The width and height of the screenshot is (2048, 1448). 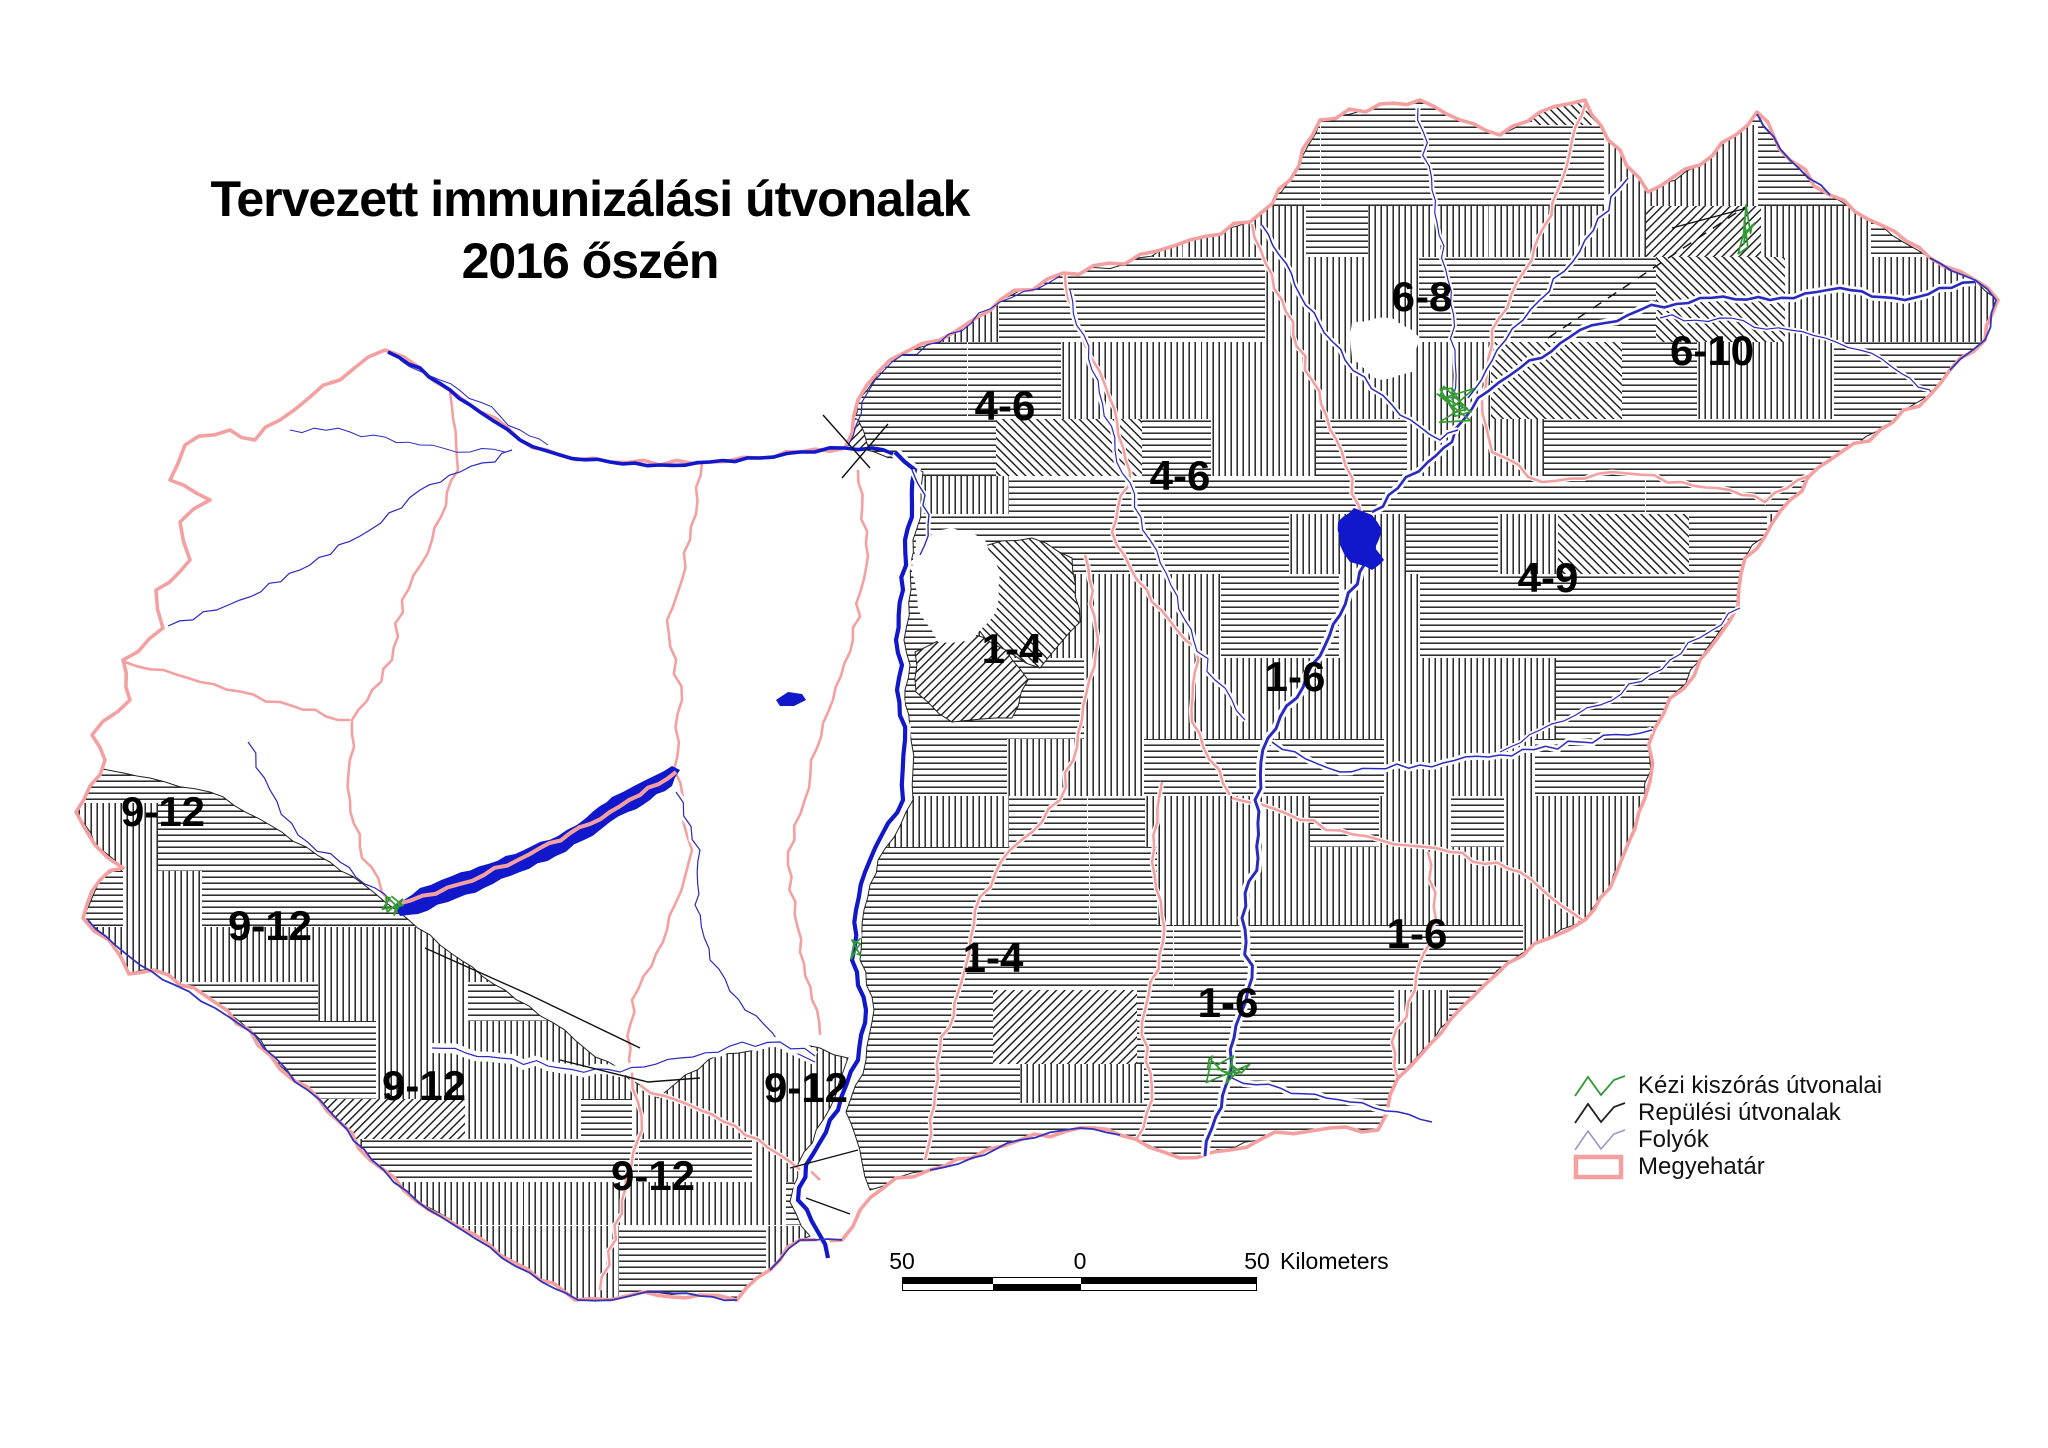 What do you see at coordinates (1180, 475) in the screenshot?
I see `region-period-label: 4-6` at bounding box center [1180, 475].